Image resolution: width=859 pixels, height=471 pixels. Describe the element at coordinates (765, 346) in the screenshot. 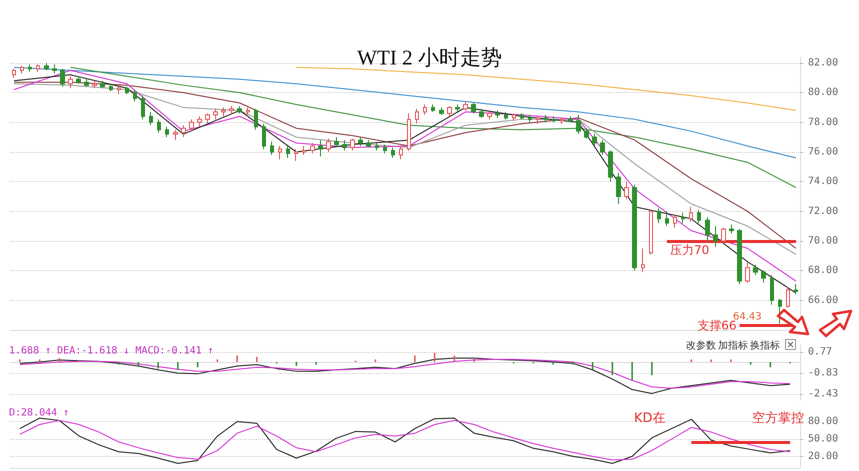

I see `annotation: 换指标` at that location.